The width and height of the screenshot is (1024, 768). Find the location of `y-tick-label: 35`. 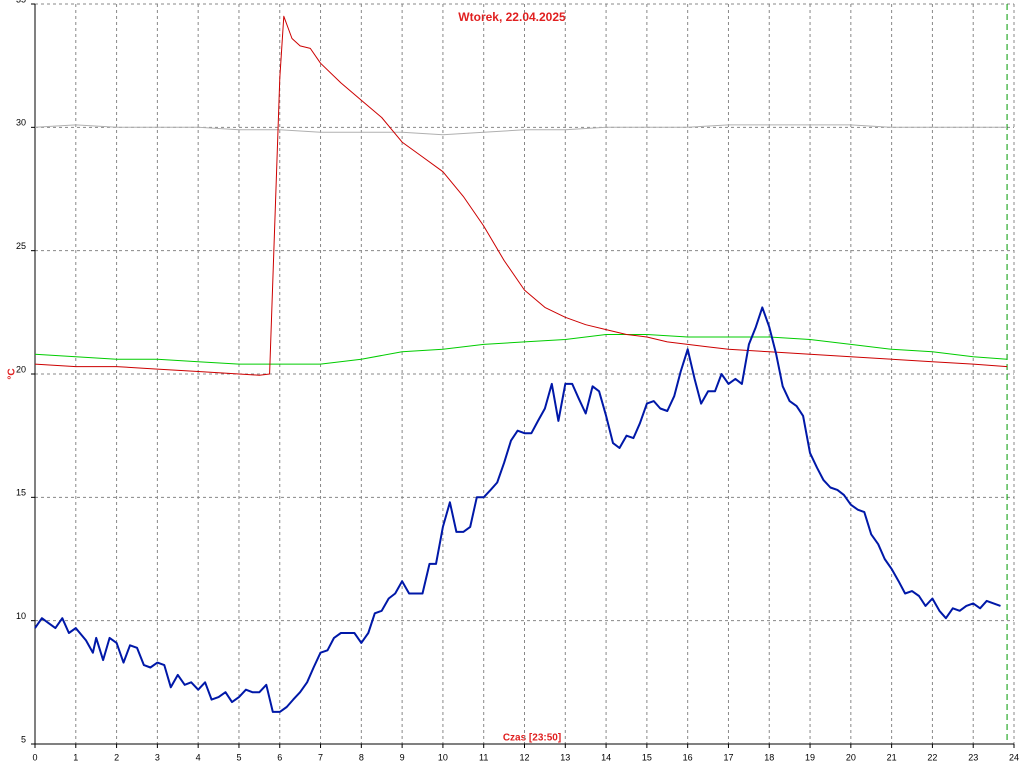

y-tick-label: 35 is located at coordinates (21, 2).